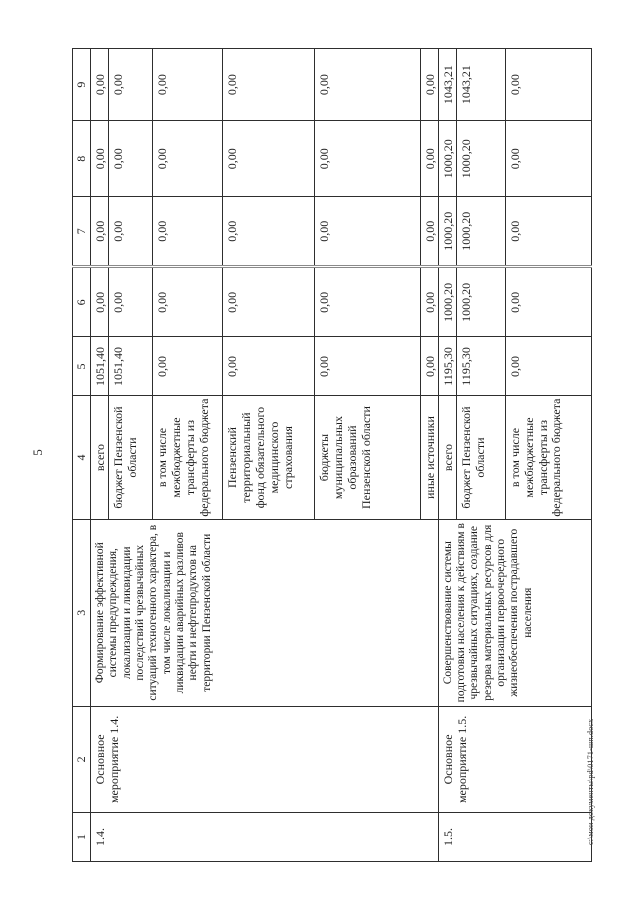  What do you see at coordinates (81, 231) in the screenshot?
I see `cell-col-number: 7` at bounding box center [81, 231].